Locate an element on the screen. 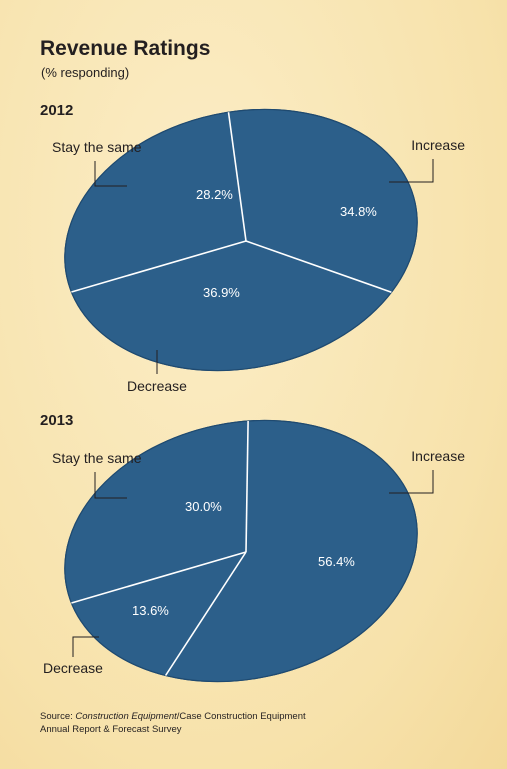 Image resolution: width=507 pixels, height=769 pixels. chart-2013-title: 2013 is located at coordinates (57, 420).